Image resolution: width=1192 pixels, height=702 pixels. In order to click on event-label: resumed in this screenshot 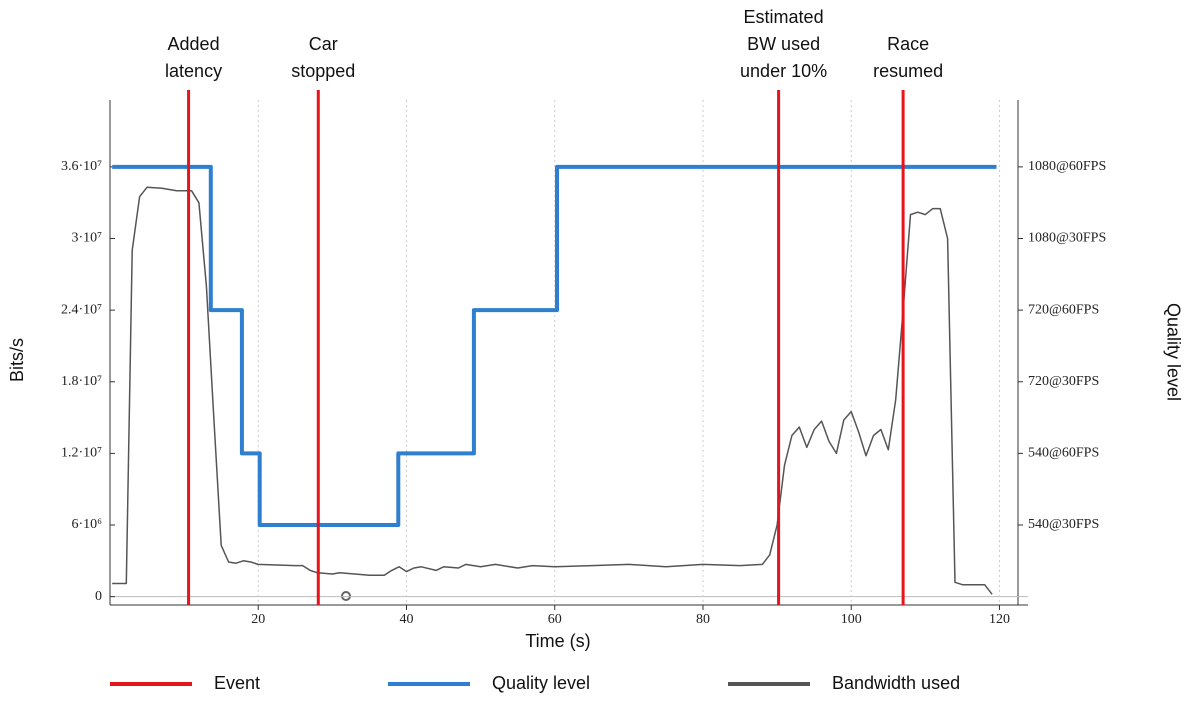, I will do `click(908, 71)`.